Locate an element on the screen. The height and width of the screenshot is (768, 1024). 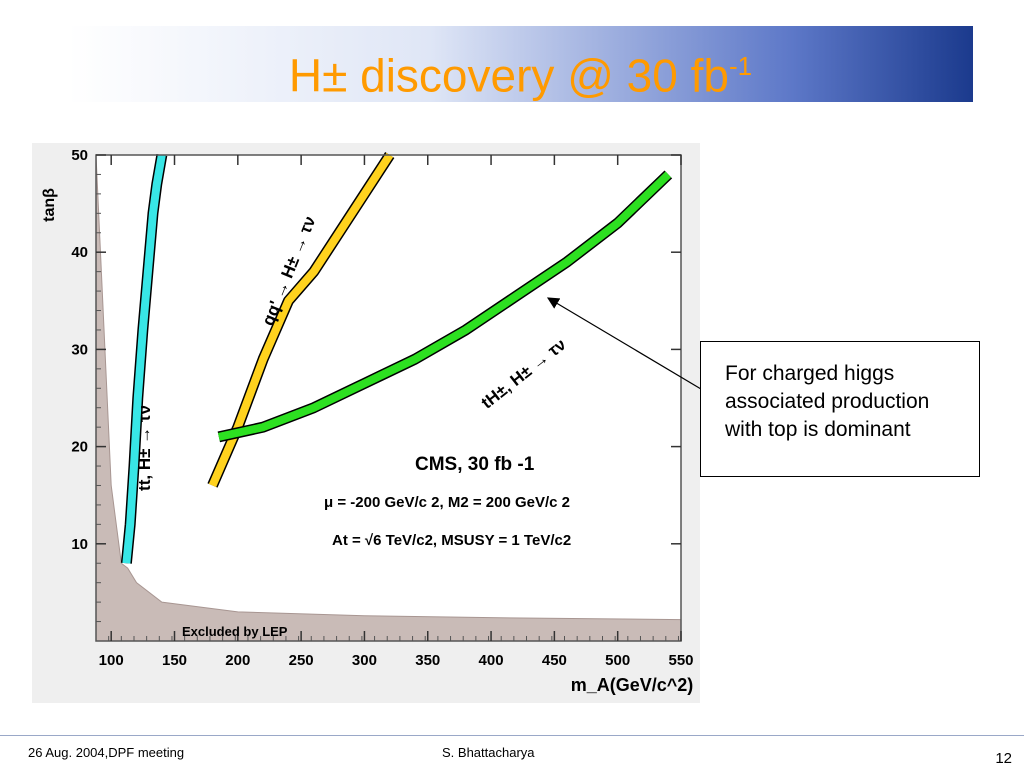
title-exponent: -1 is located at coordinates (740, 66).